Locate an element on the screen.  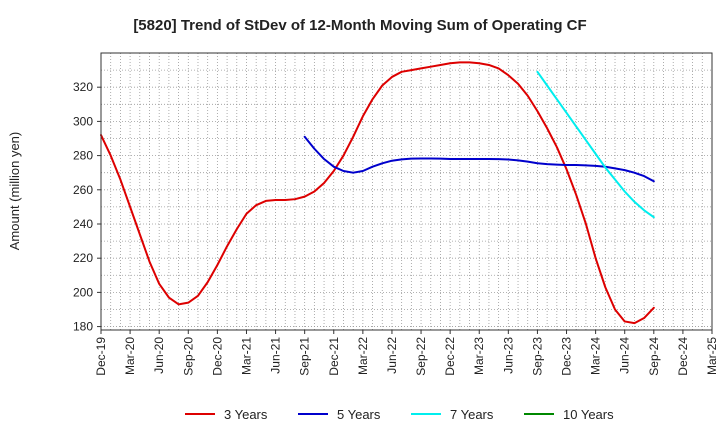
x-tick-label: Jun-23 is located at coordinates (508, 355).